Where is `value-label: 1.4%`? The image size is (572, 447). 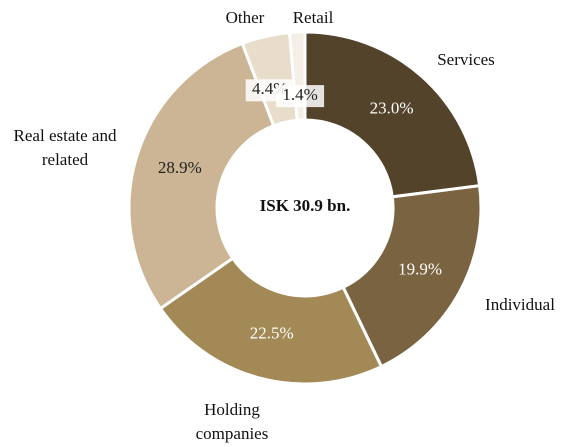
value-label: 1.4% is located at coordinates (299, 94).